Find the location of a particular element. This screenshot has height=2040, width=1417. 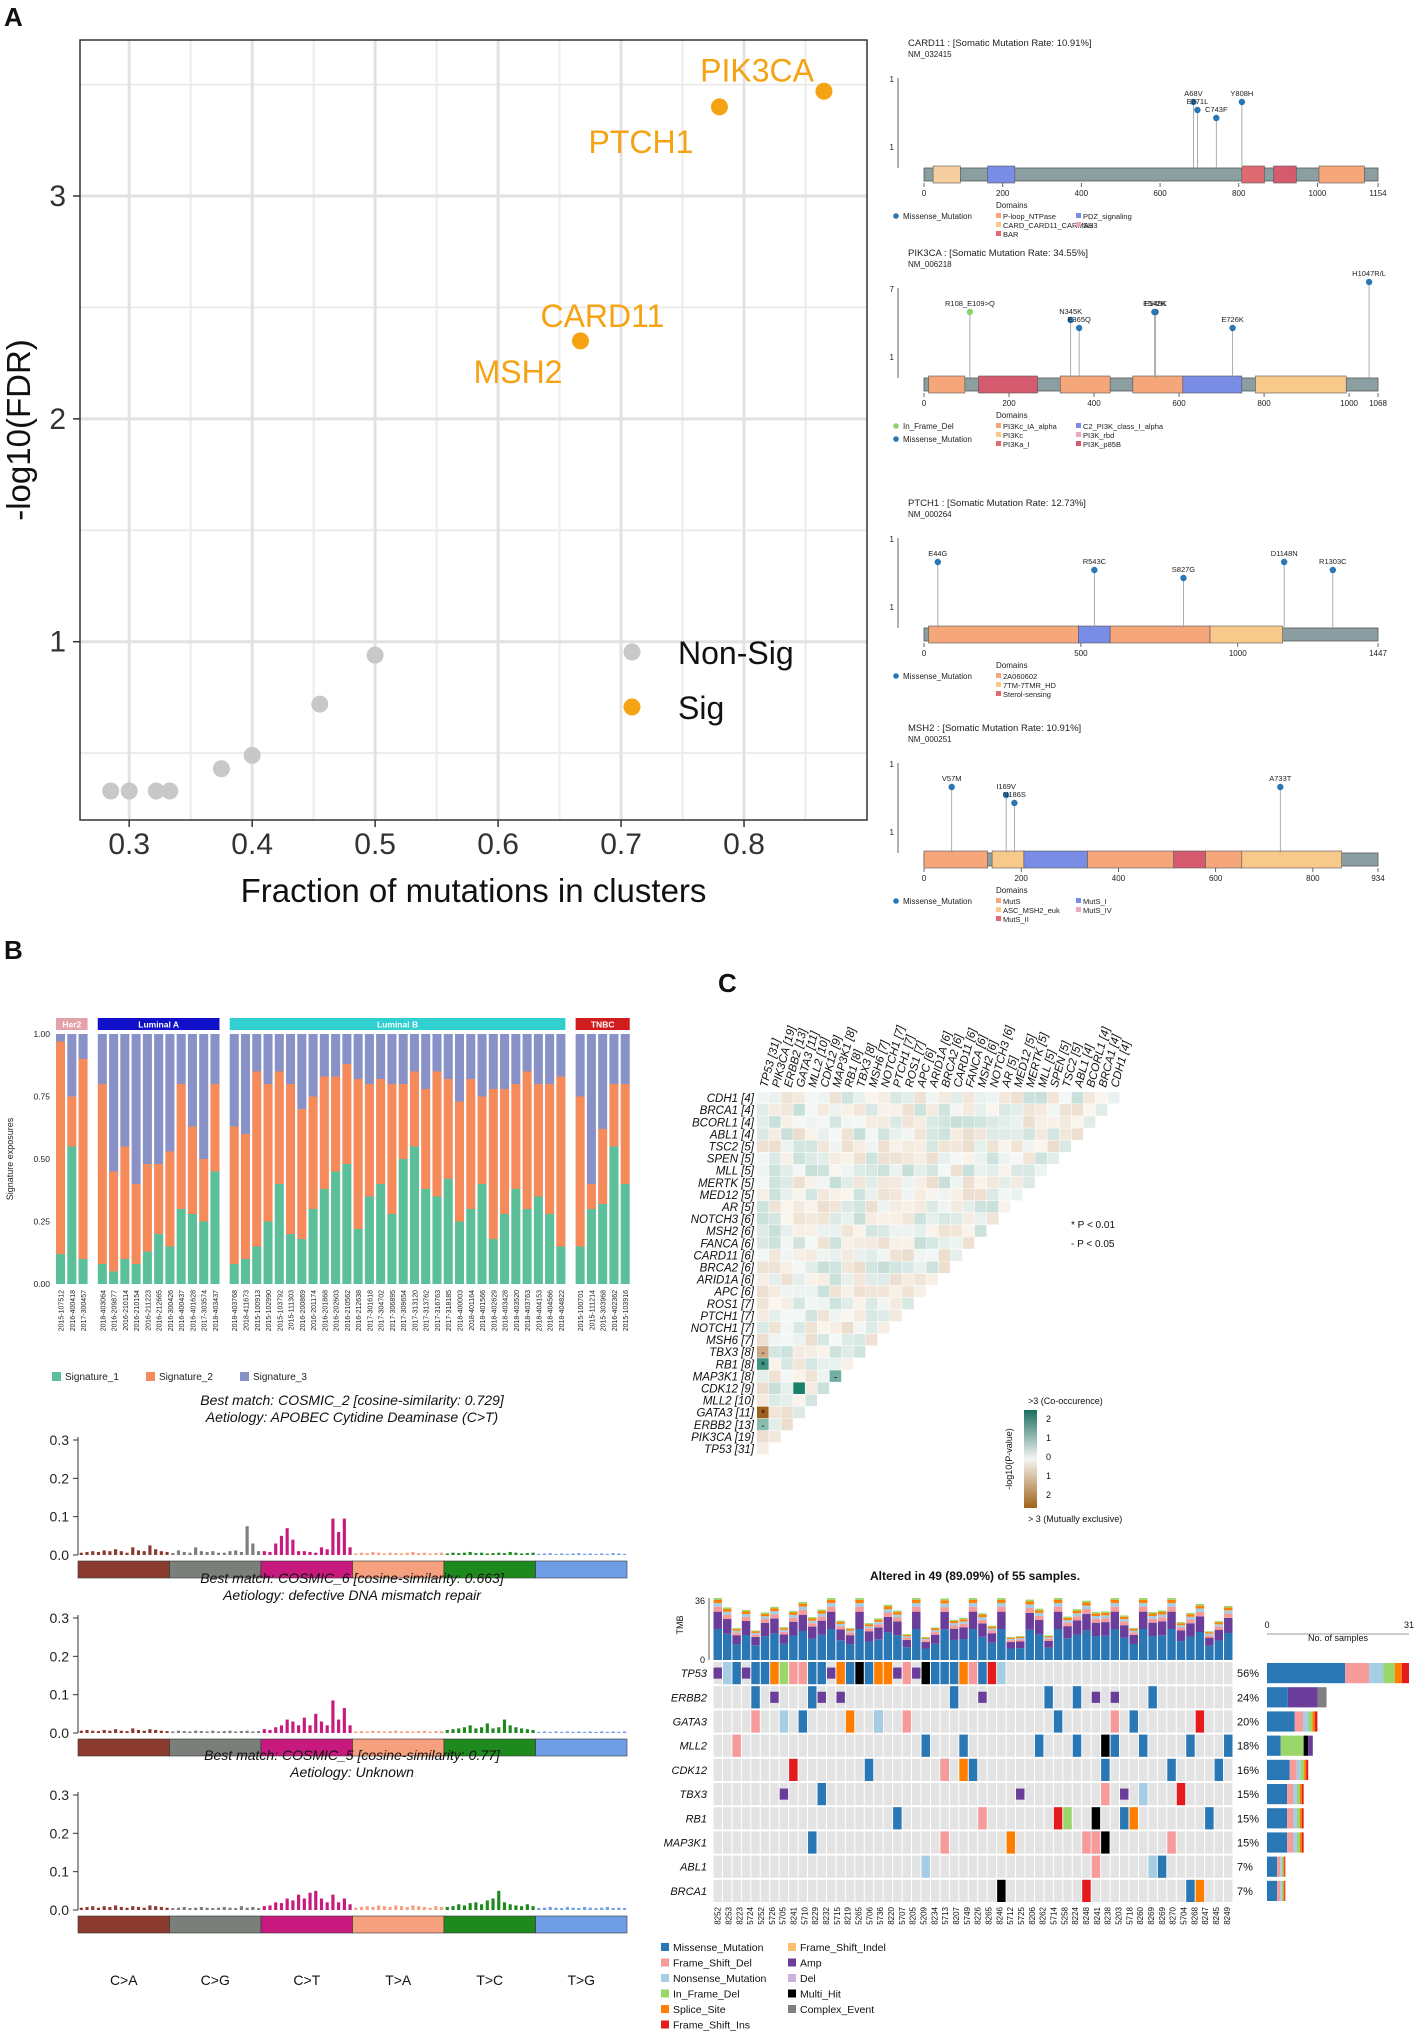

signature-y-tick-label: 0.3 is located at coordinates (60, 1618).